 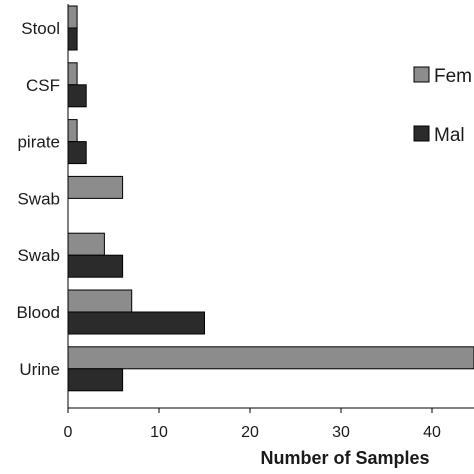 What do you see at coordinates (421, 74) in the screenshot?
I see `legend-swatch-fem` at bounding box center [421, 74].